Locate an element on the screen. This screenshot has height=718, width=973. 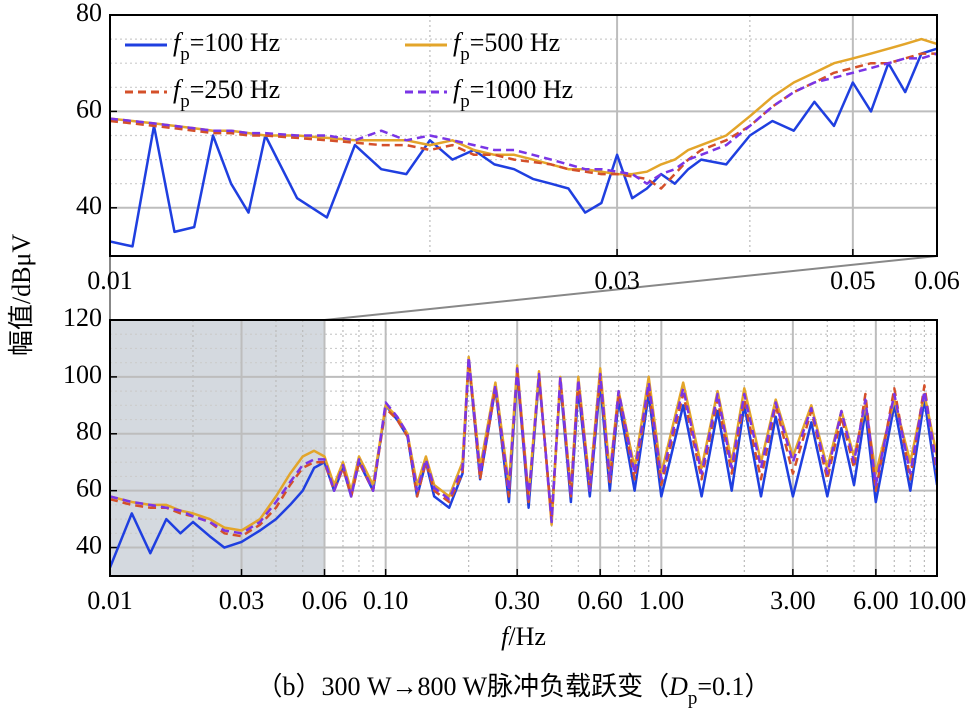
x-tick-label: 6.00 is located at coordinates (876, 600).